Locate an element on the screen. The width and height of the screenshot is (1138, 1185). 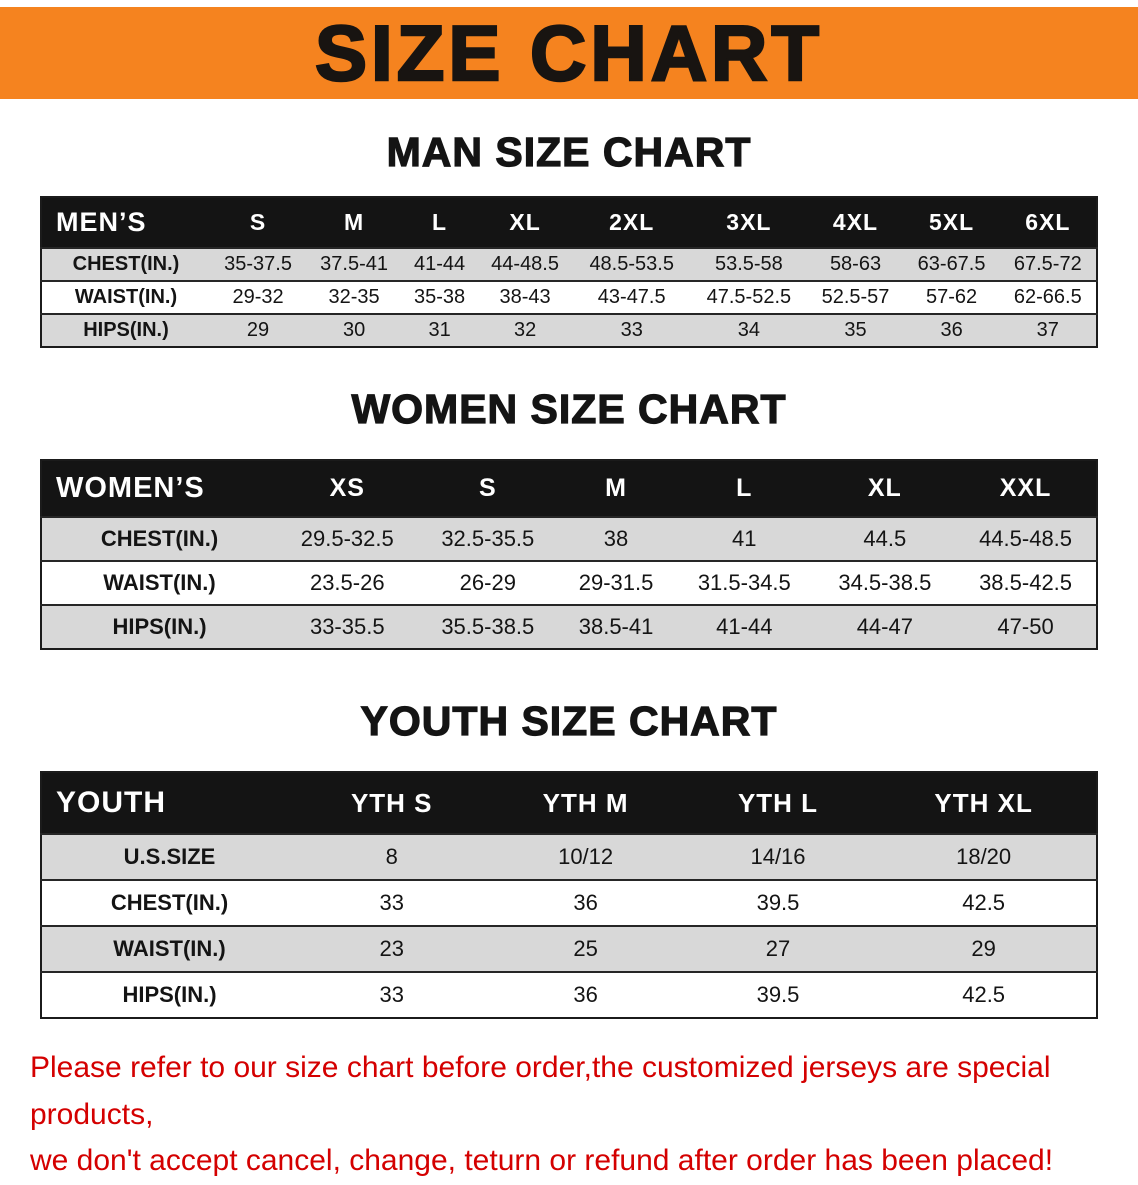
size-value-cell: 35-38 is located at coordinates (440, 297).